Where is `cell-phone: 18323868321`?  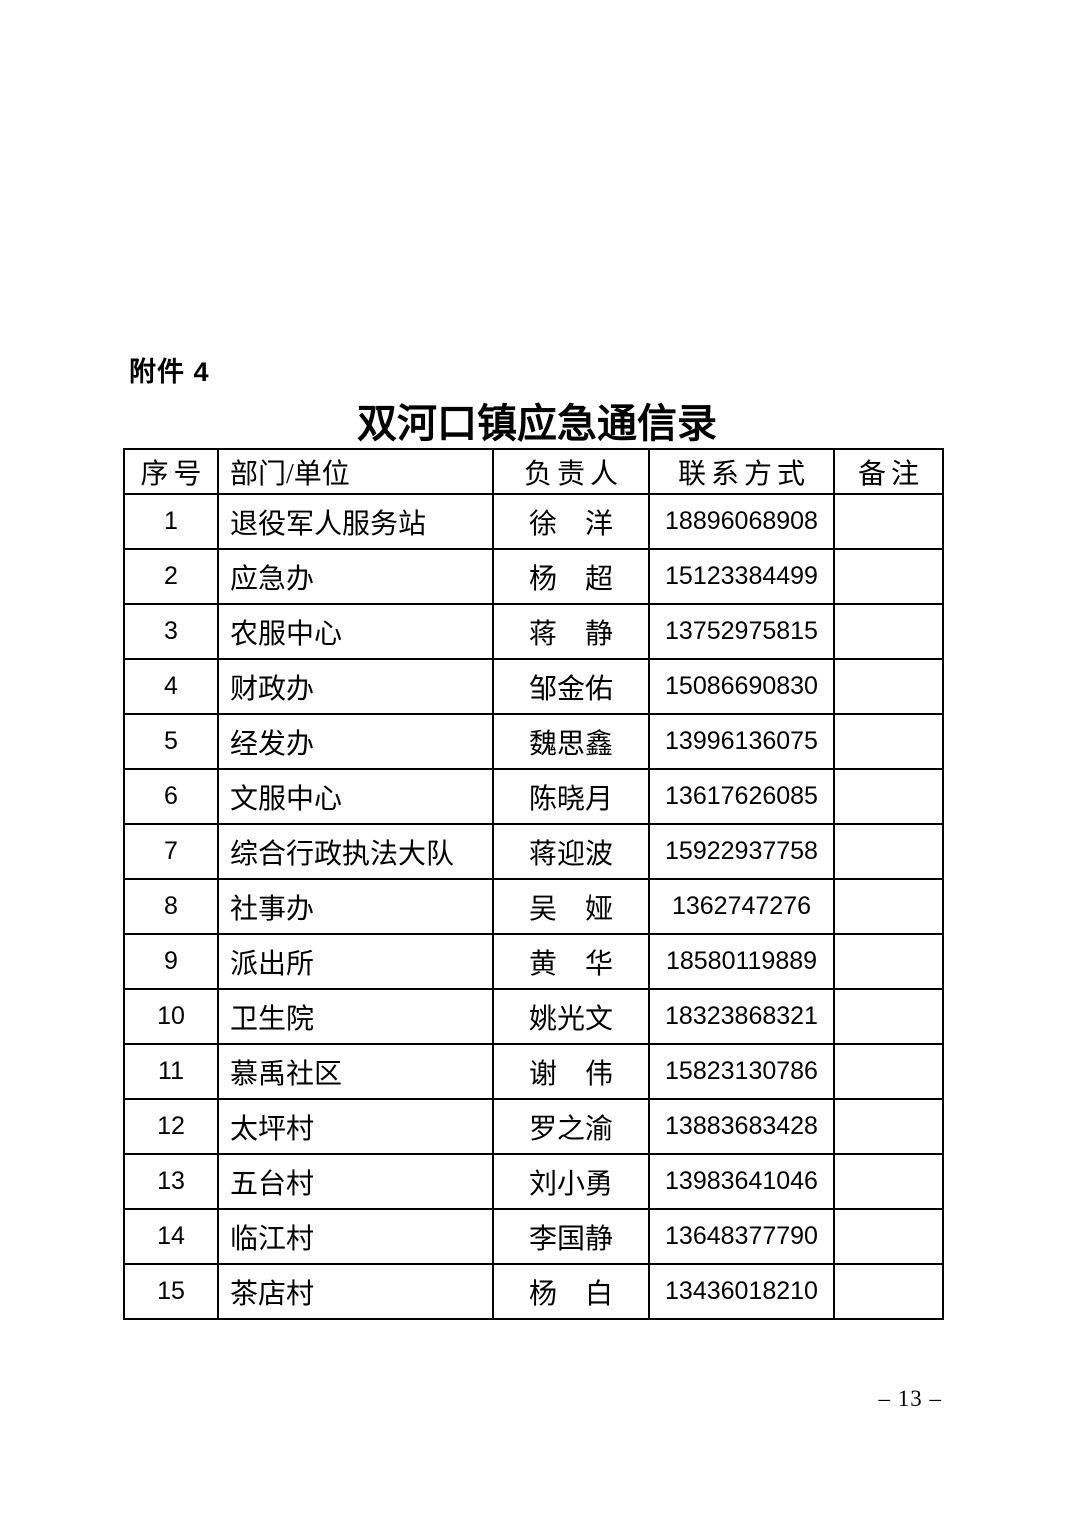
cell-phone: 18323868321 is located at coordinates (741, 1016).